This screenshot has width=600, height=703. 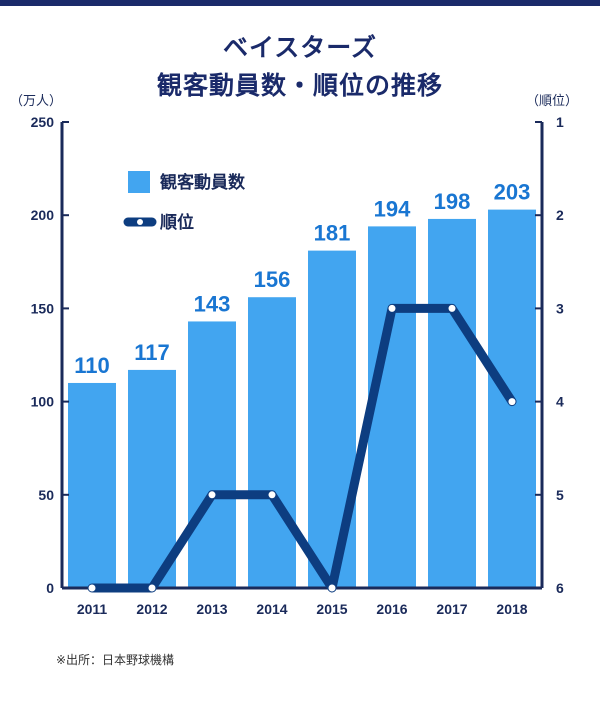 I want to click on chart-title-line2: 観客動員数・順位の推移, so click(x=299, y=85).